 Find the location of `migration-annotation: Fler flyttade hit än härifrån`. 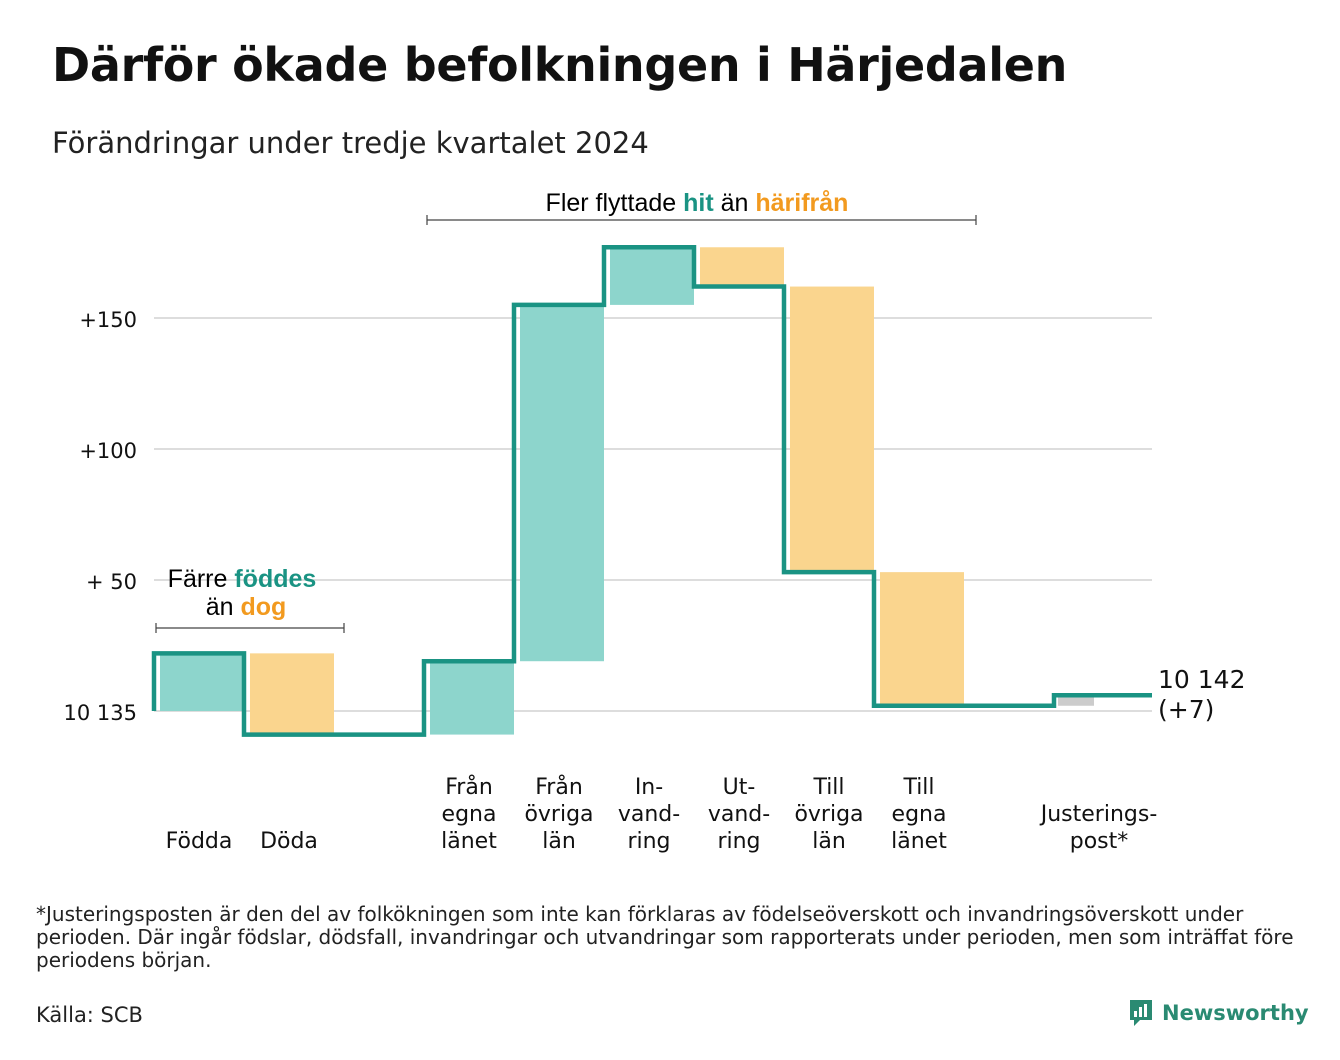

migration-annotation: Fler flyttade hit än härifrån is located at coordinates (697, 203).